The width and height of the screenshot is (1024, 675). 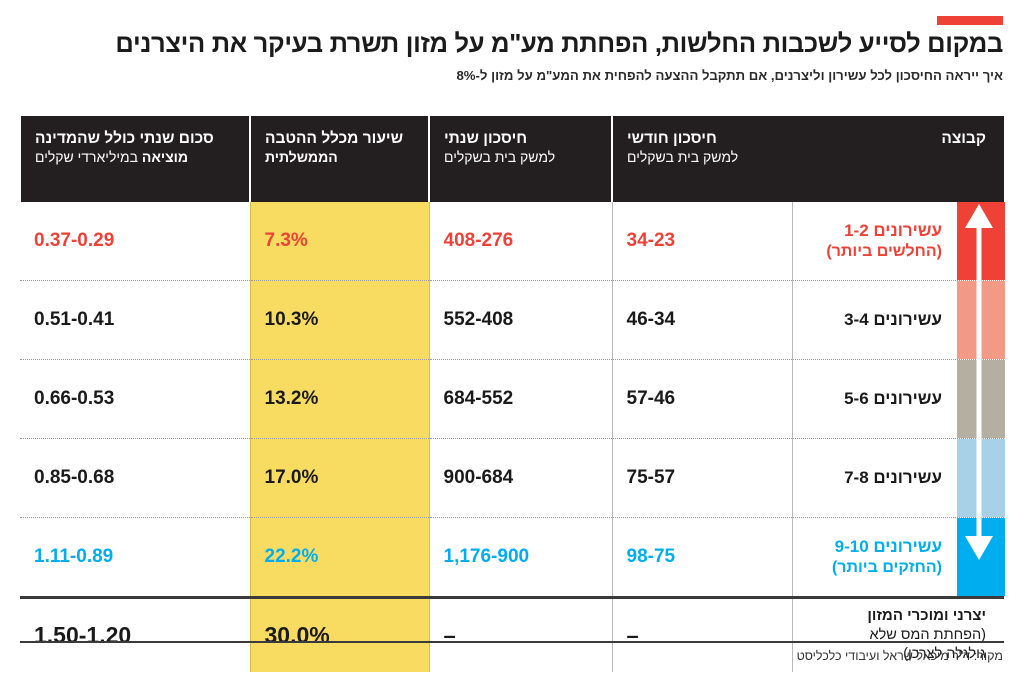 What do you see at coordinates (135, 241) in the screenshot?
I see `cell-state-cost: 0.37-0.29` at bounding box center [135, 241].